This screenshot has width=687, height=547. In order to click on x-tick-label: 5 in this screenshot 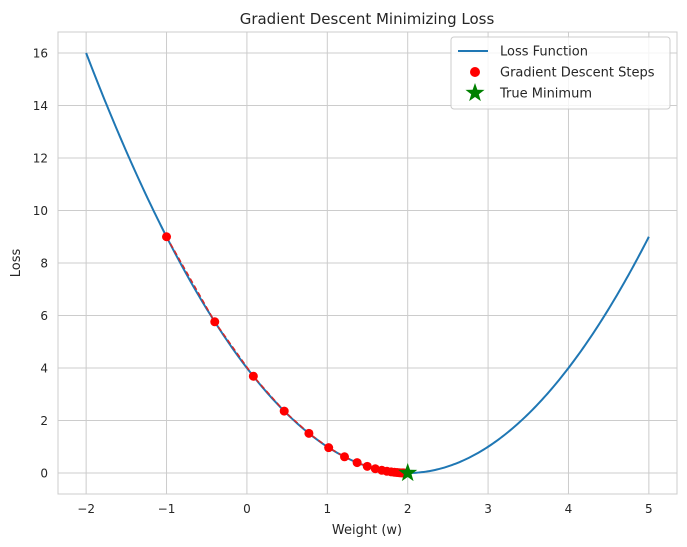, I will do `click(649, 509)`.